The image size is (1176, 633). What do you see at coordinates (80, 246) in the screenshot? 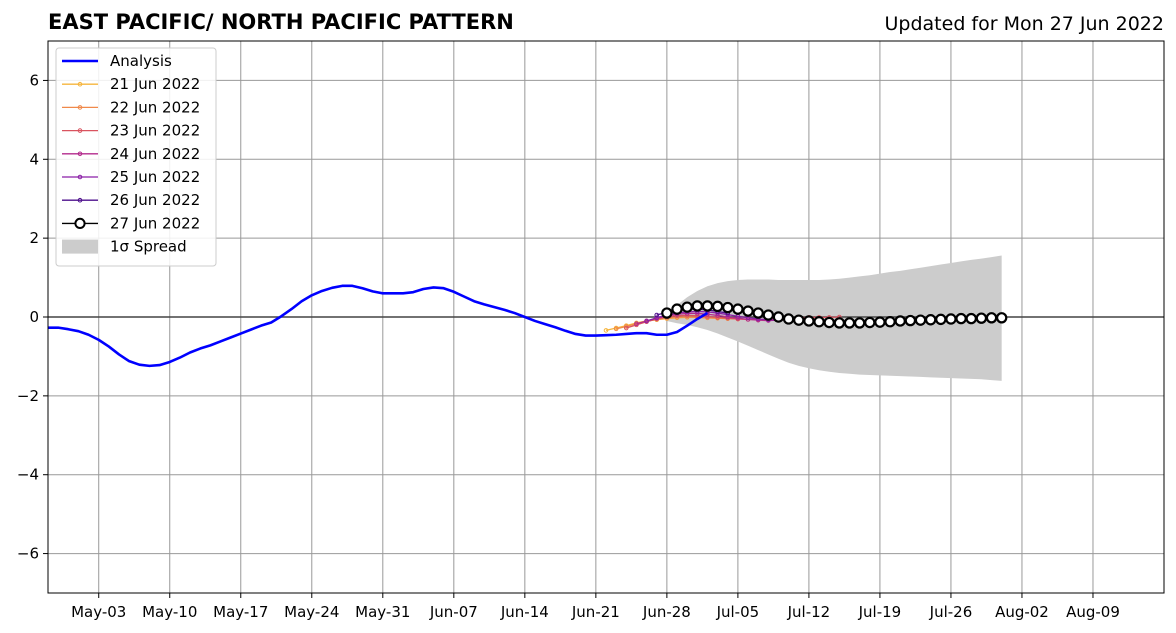
I see `legend-spread-swatch` at bounding box center [80, 246].